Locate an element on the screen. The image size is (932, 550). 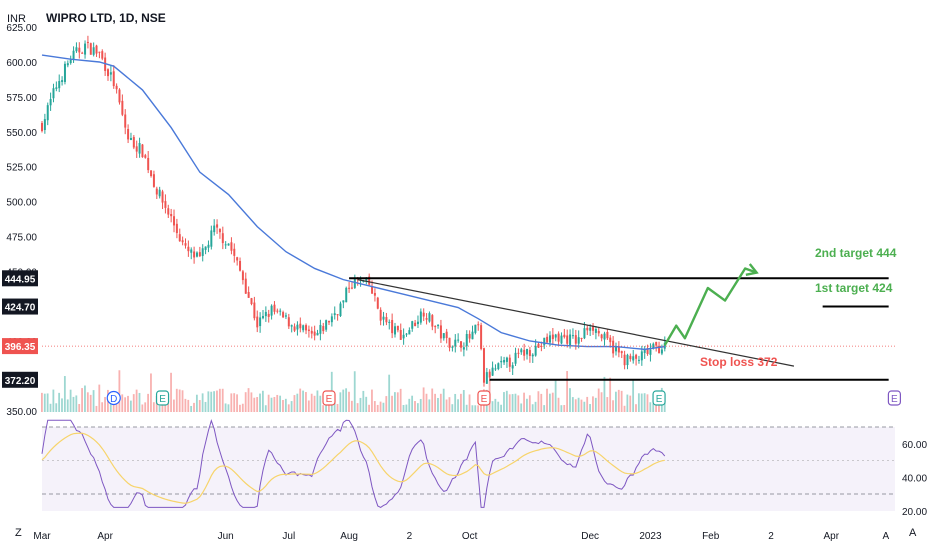
price-label-text: 424.70 is located at coordinates (20, 308).